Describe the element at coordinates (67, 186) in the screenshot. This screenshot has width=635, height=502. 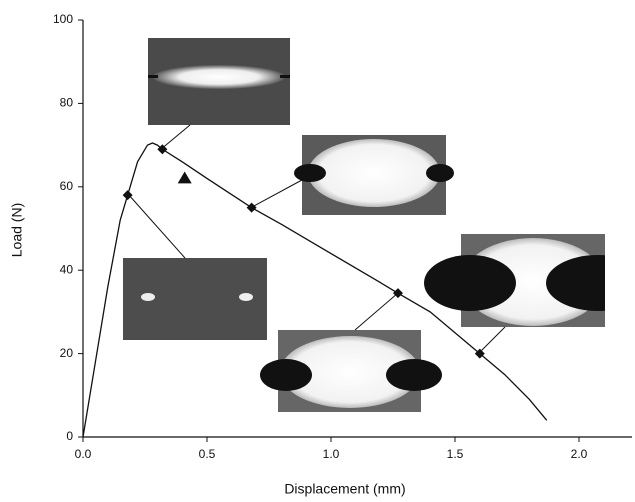
I see `y-tick-label: 60` at that location.